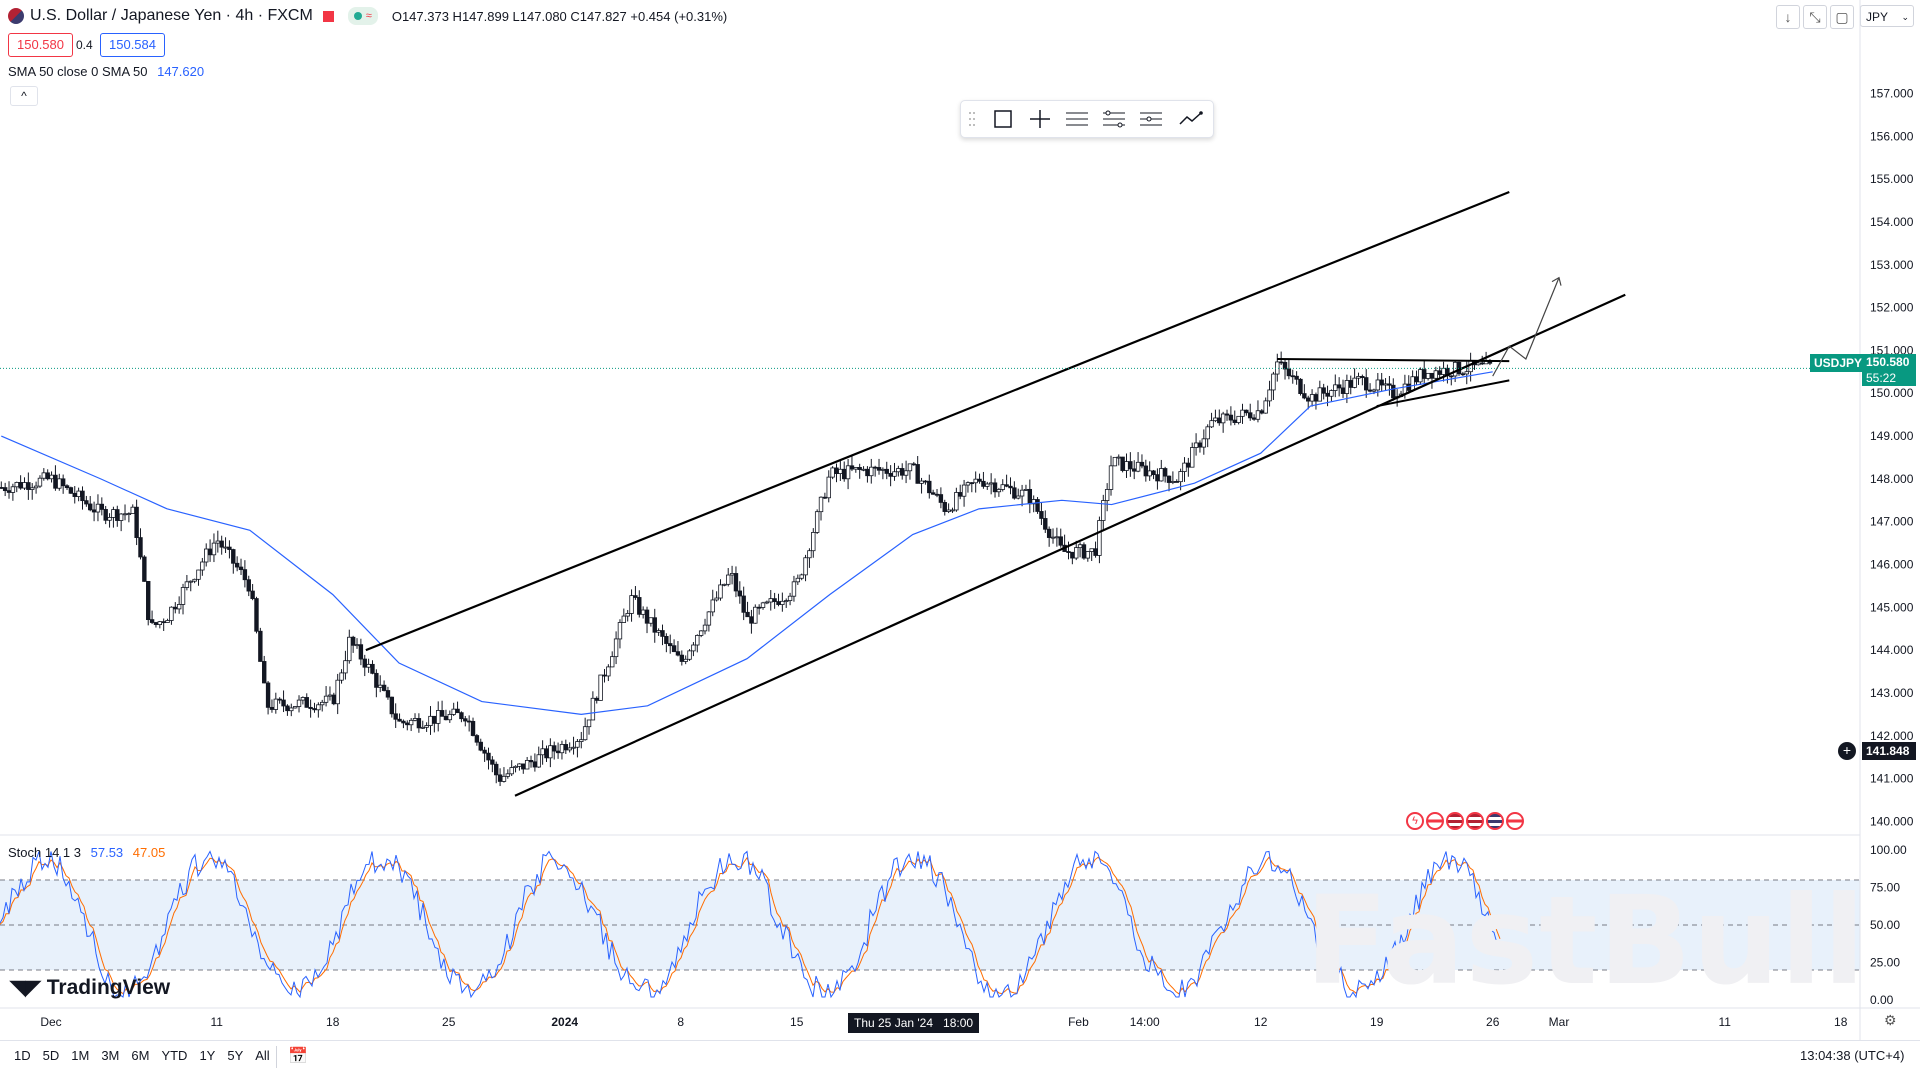 This screenshot has width=1920, height=1080. Describe the element at coordinates (1788, 17) in the screenshot. I see `download-icon: ↓` at that location.